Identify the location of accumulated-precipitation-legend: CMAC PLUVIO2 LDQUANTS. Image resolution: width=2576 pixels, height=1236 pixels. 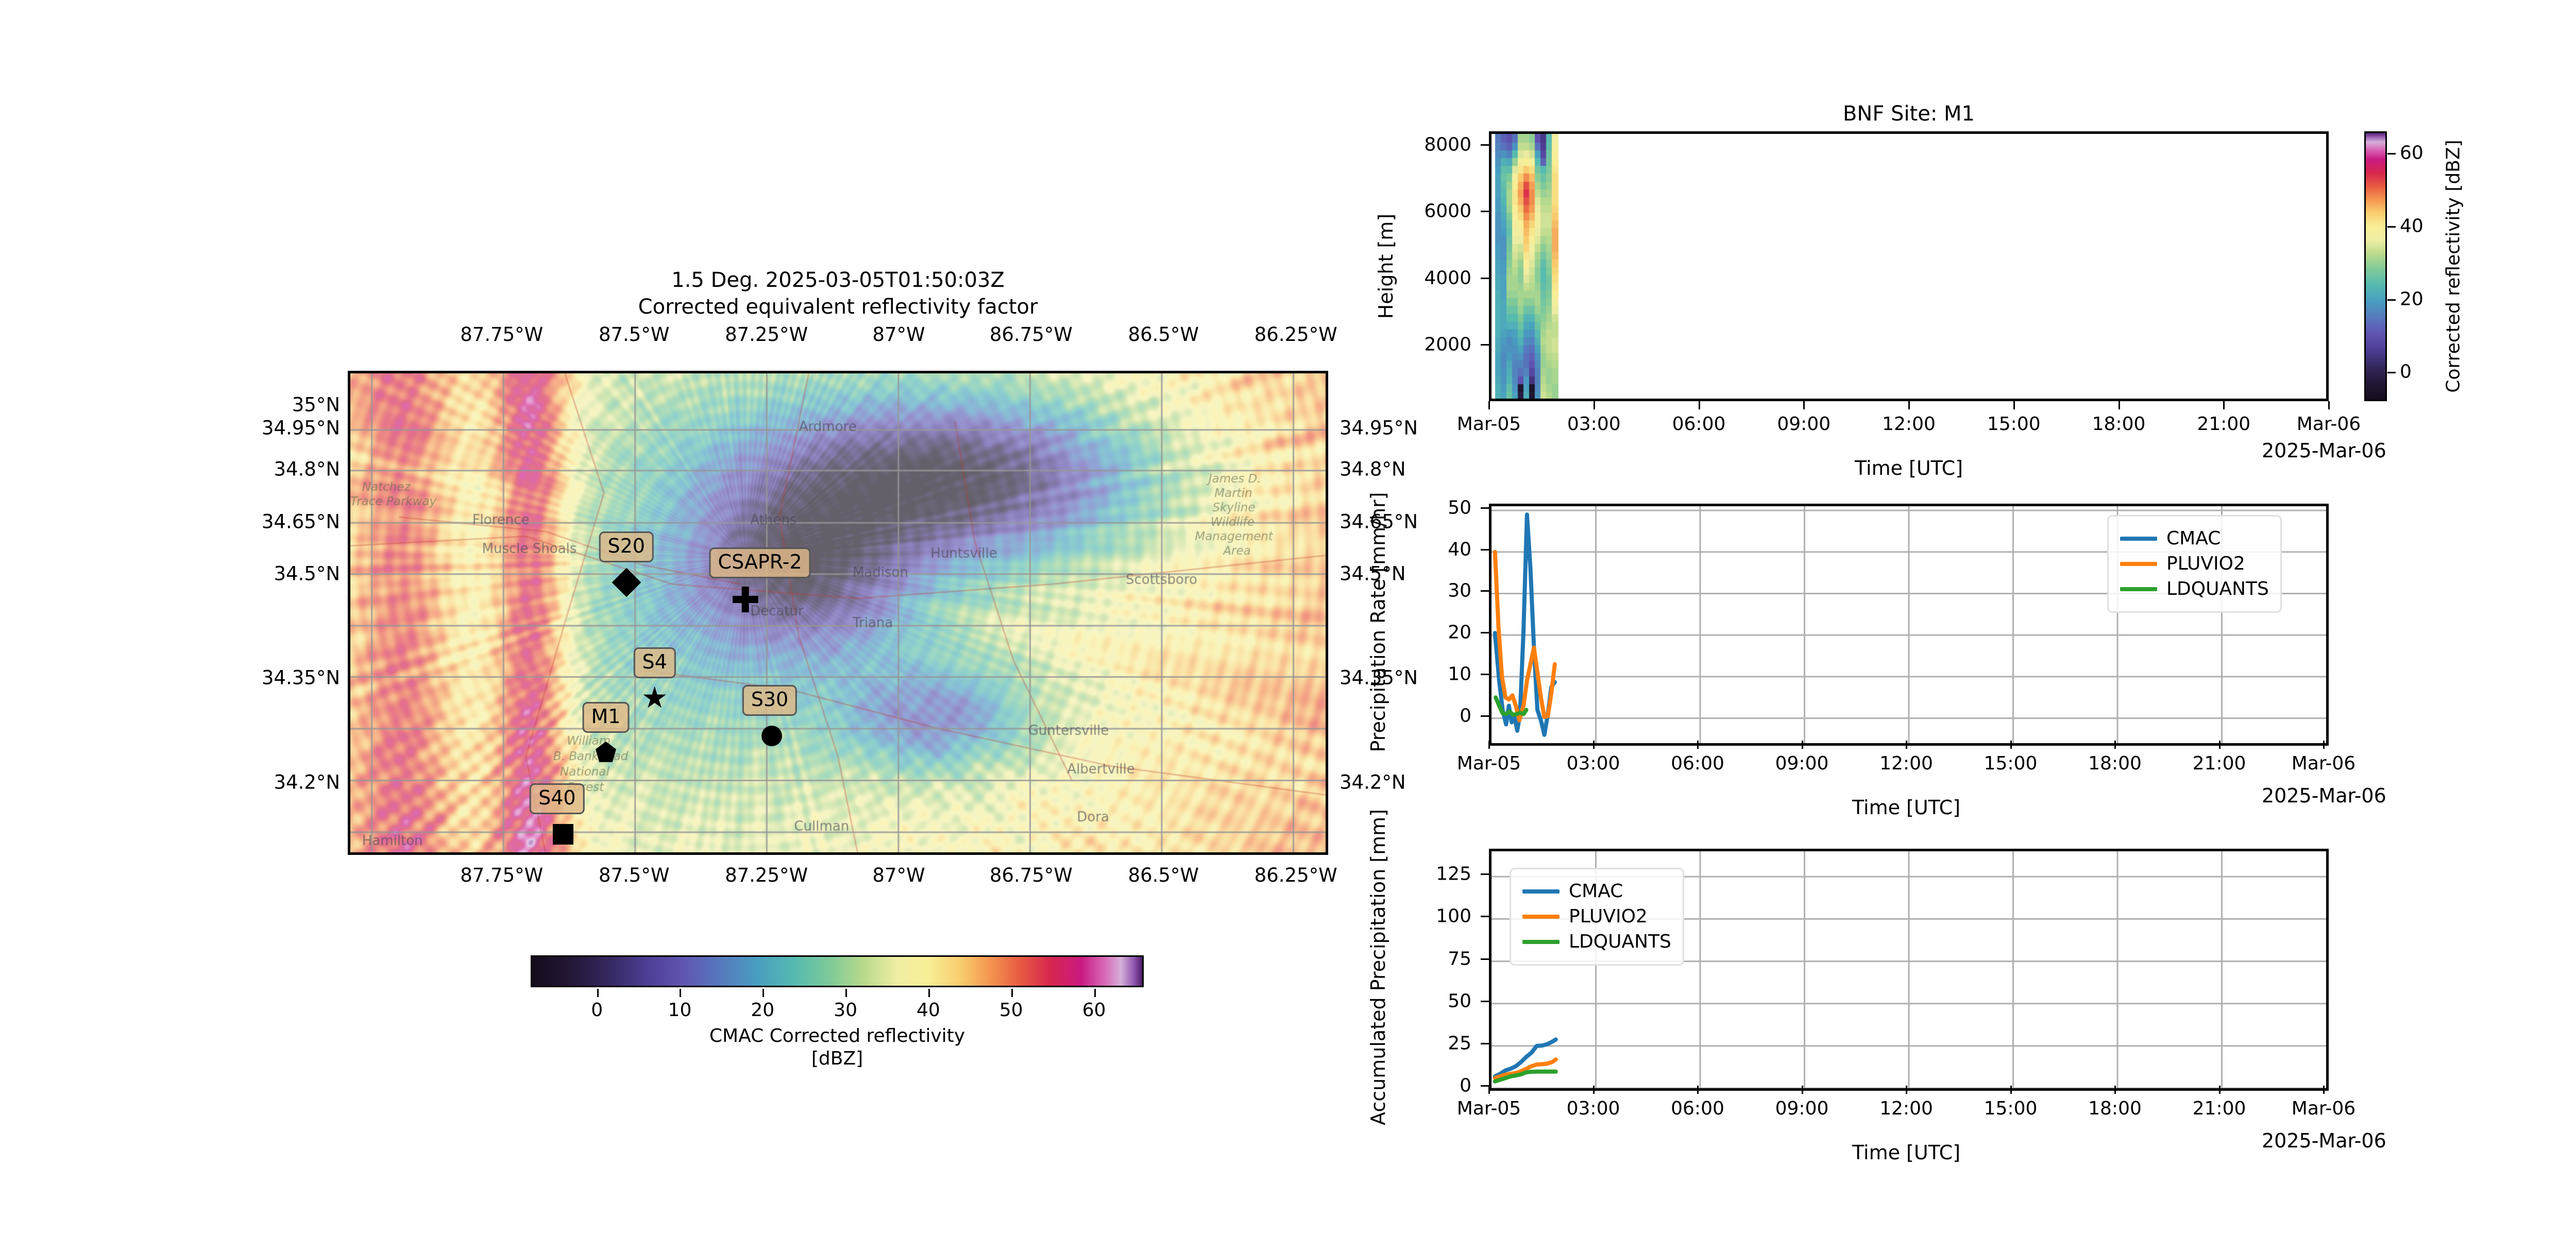
(1597, 917).